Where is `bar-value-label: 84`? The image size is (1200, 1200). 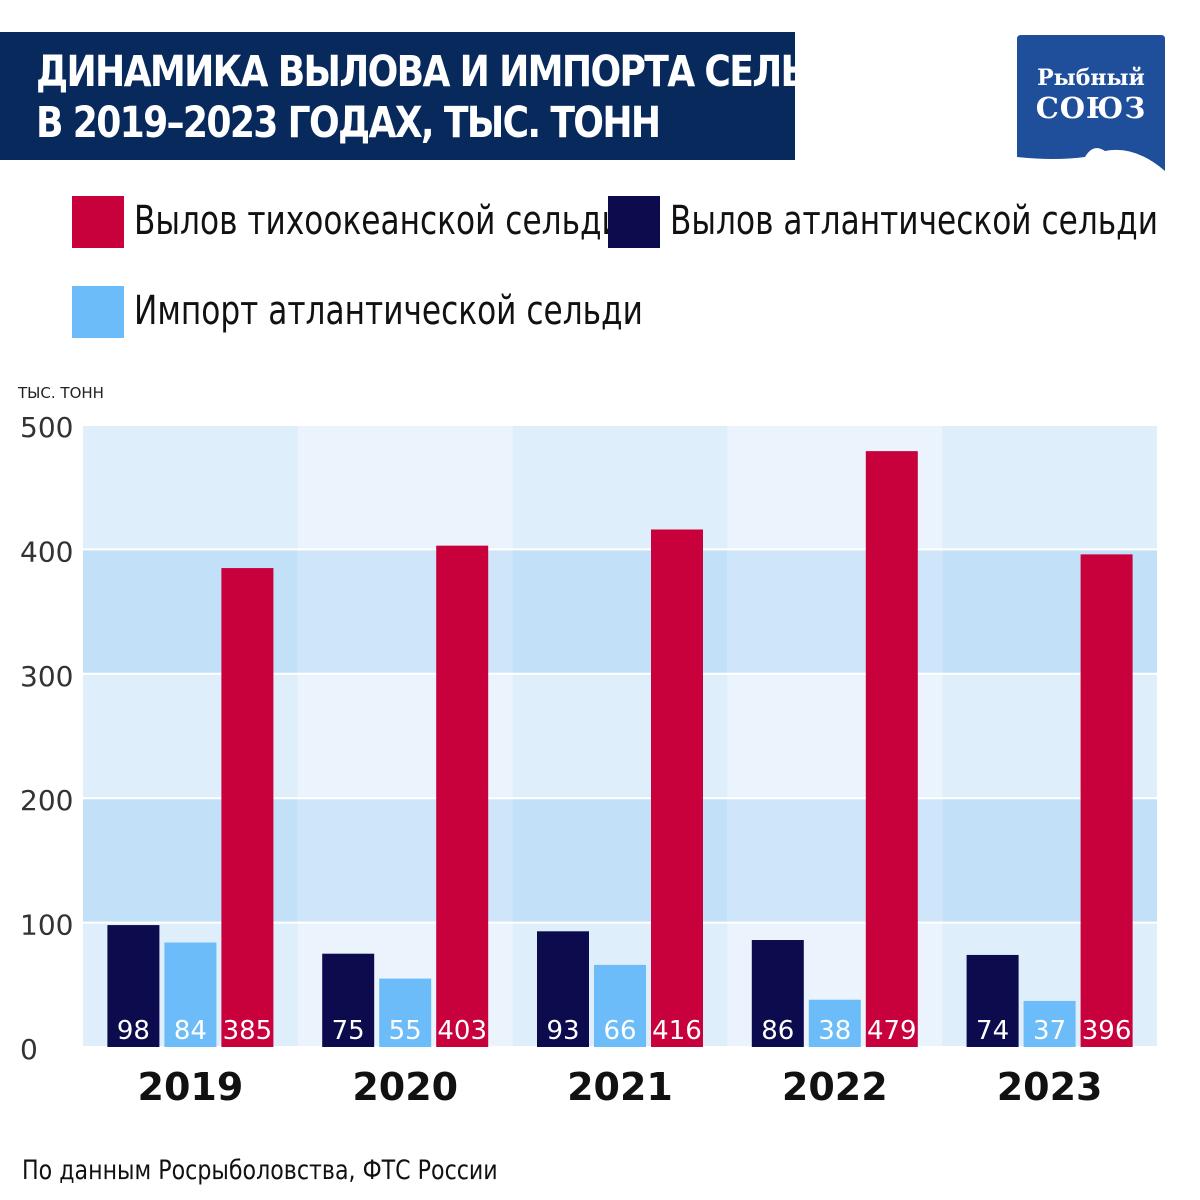
bar-value-label: 84 is located at coordinates (190, 1031).